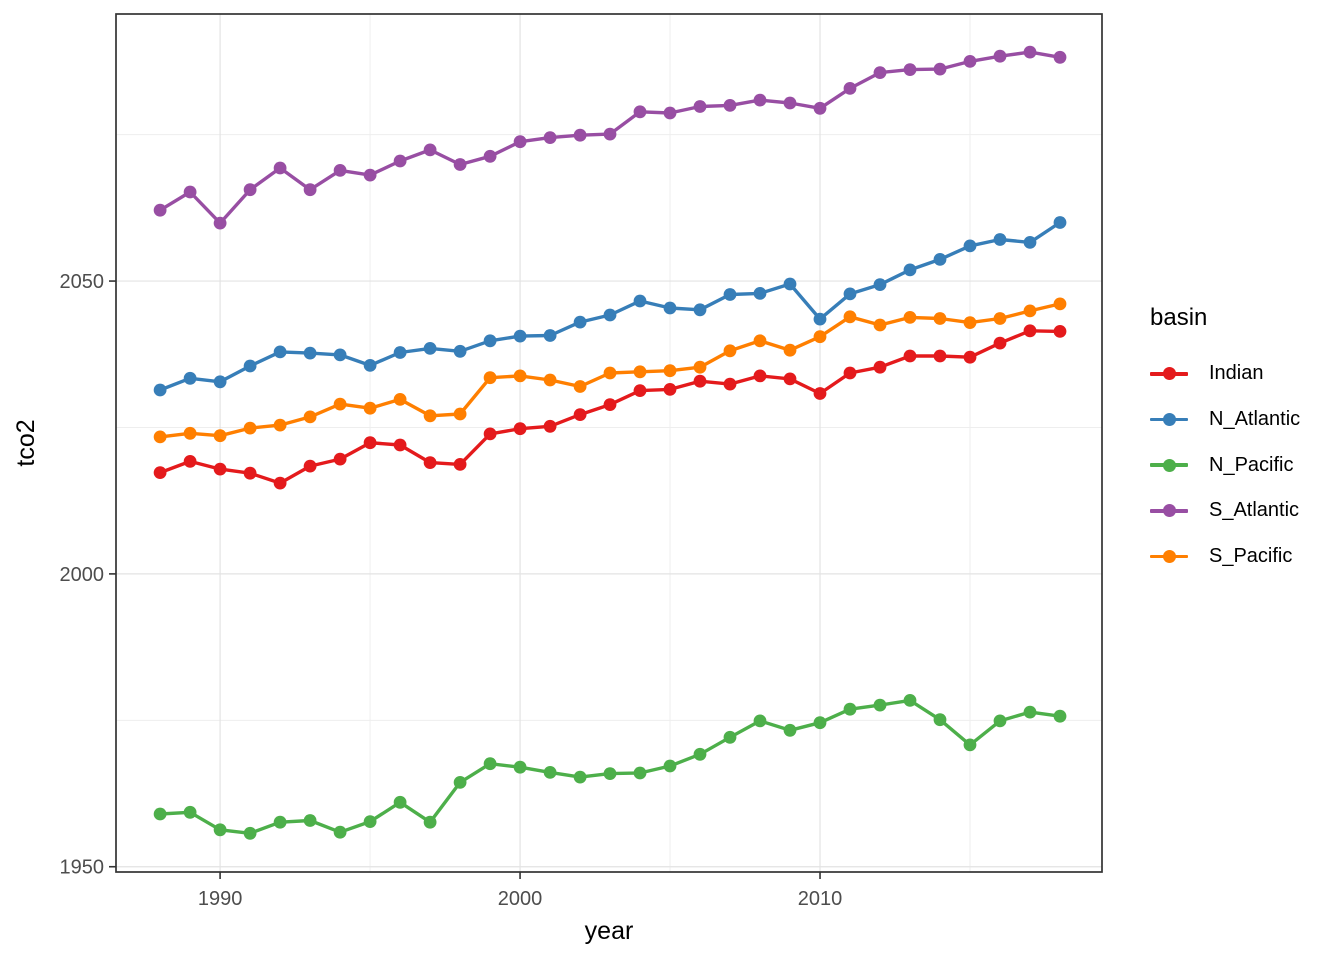 The image size is (1344, 960). Describe the element at coordinates (609, 931) in the screenshot. I see `x-axis-title: year` at that location.